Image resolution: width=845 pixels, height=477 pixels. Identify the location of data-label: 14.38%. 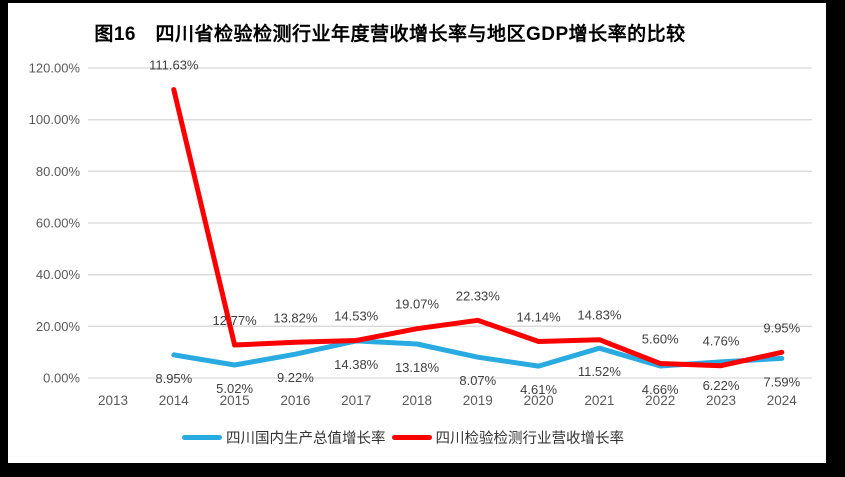
(356, 364).